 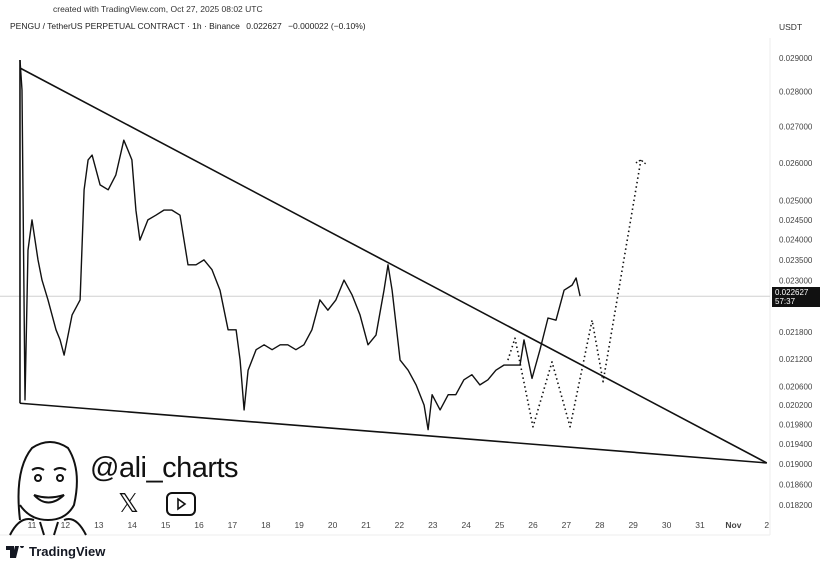 What do you see at coordinates (164, 468) in the screenshot?
I see `author-handle: @ali_charts` at bounding box center [164, 468].